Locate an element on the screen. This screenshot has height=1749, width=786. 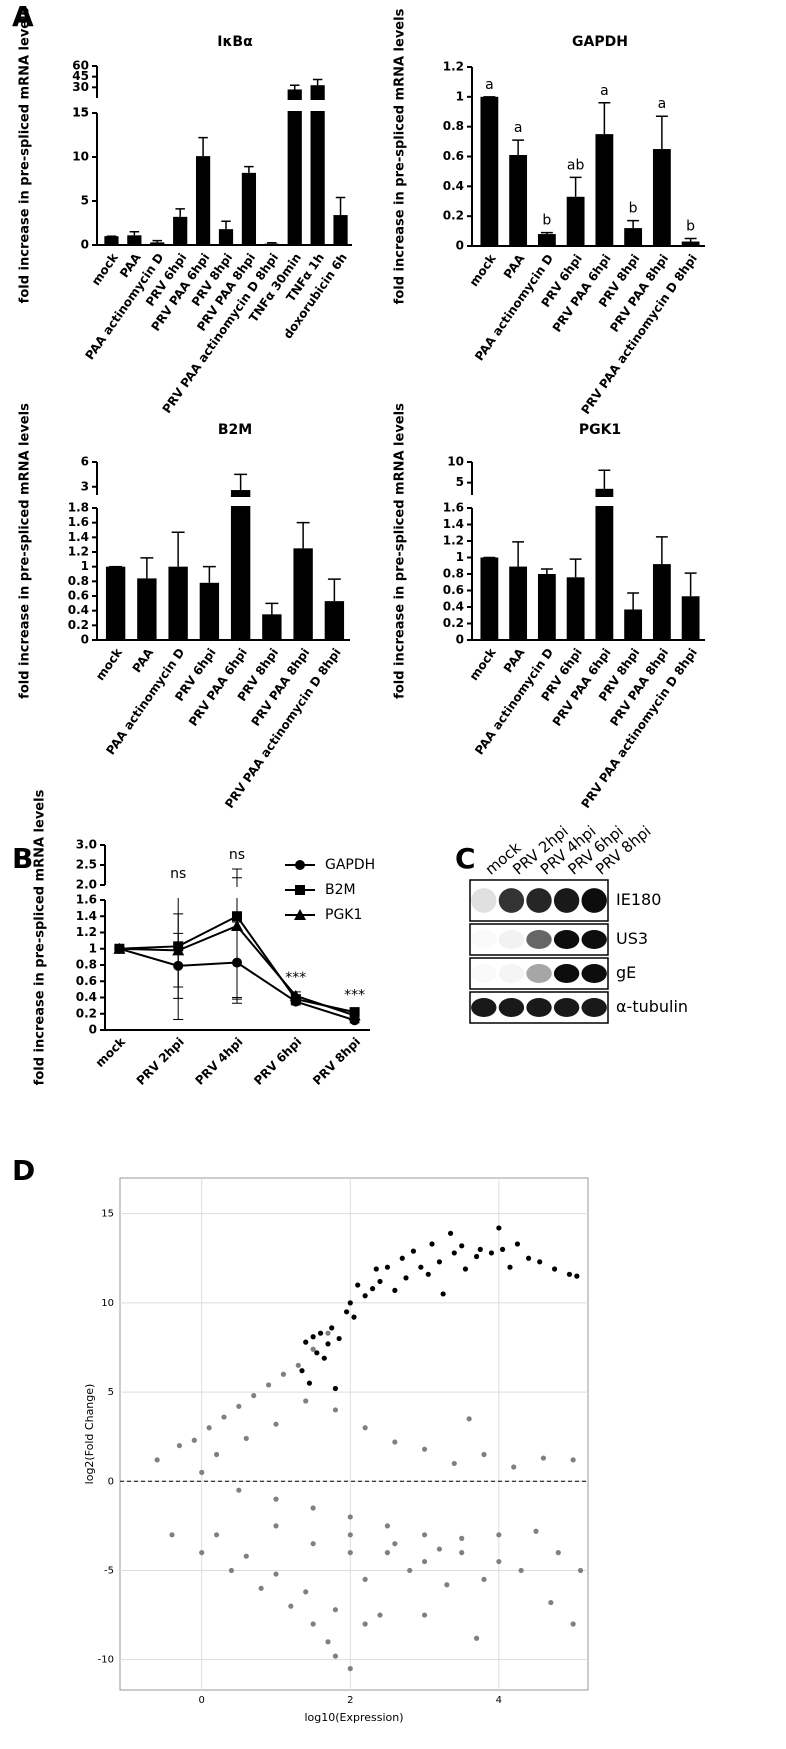
x-tick-label: PRV 4hpi is located at coordinates (218, 1061).